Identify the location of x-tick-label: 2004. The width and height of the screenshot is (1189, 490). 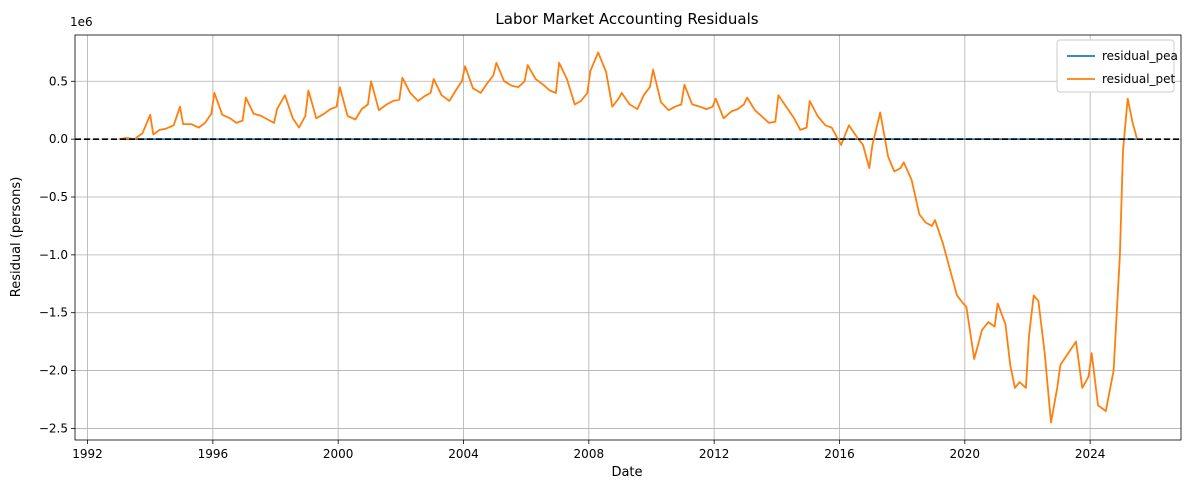
(463, 454).